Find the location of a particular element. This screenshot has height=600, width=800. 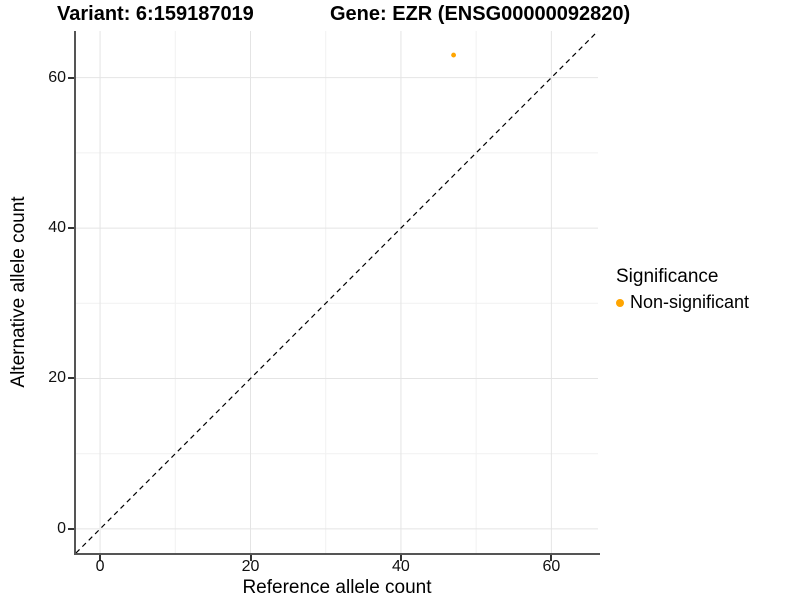

legend-item: Non-significant is located at coordinates (682, 302).